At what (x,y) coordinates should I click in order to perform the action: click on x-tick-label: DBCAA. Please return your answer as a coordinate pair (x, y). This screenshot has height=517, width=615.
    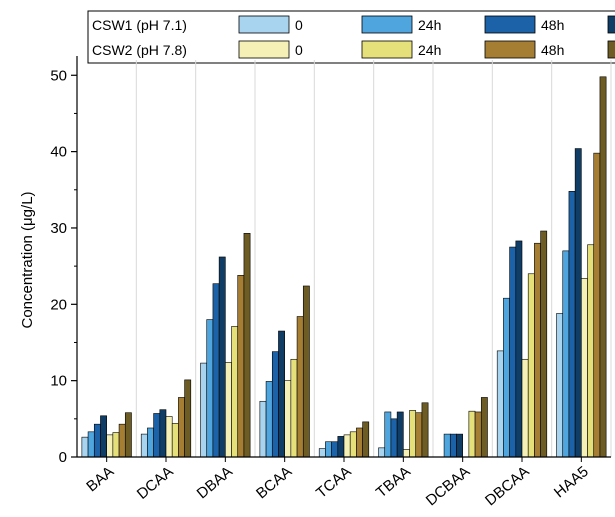
    Looking at the image, I should click on (507, 486).